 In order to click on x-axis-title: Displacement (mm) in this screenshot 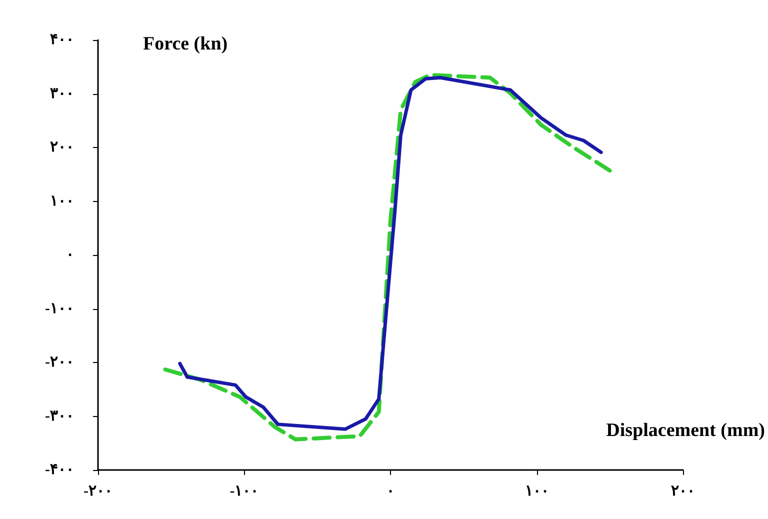, I will do `click(685, 430)`.